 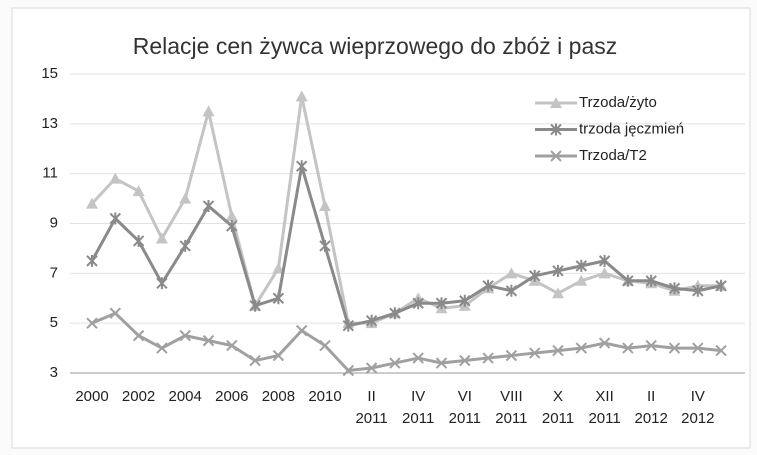 What do you see at coordinates (49, 73) in the screenshot?
I see `y-tick-label: 15` at bounding box center [49, 73].